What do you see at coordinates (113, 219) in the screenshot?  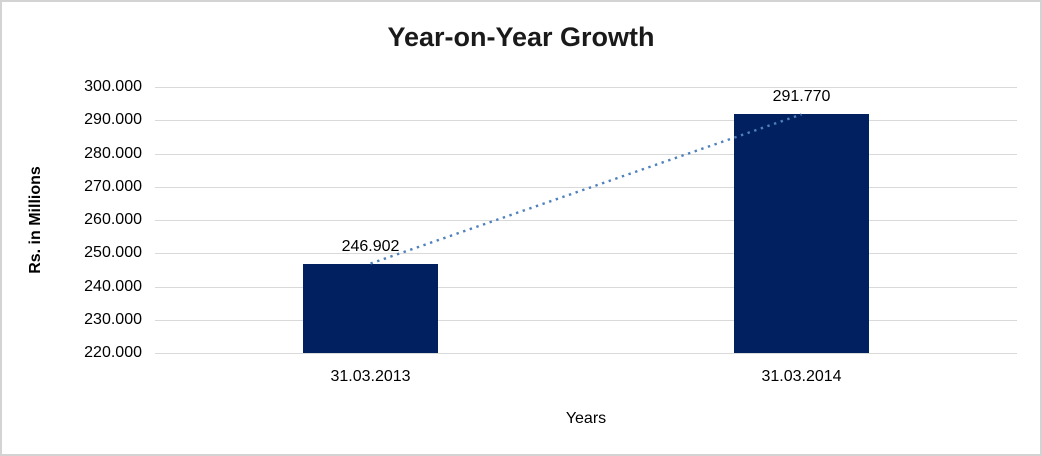 I see `y-tick-label: 260.000` at bounding box center [113, 219].